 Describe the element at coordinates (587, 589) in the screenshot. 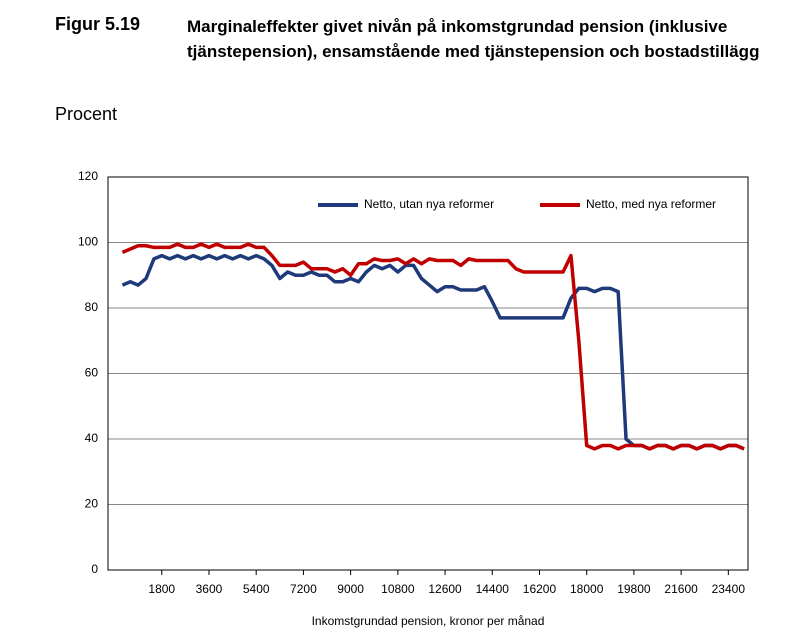

I see `x-tick-label: 18000` at that location.